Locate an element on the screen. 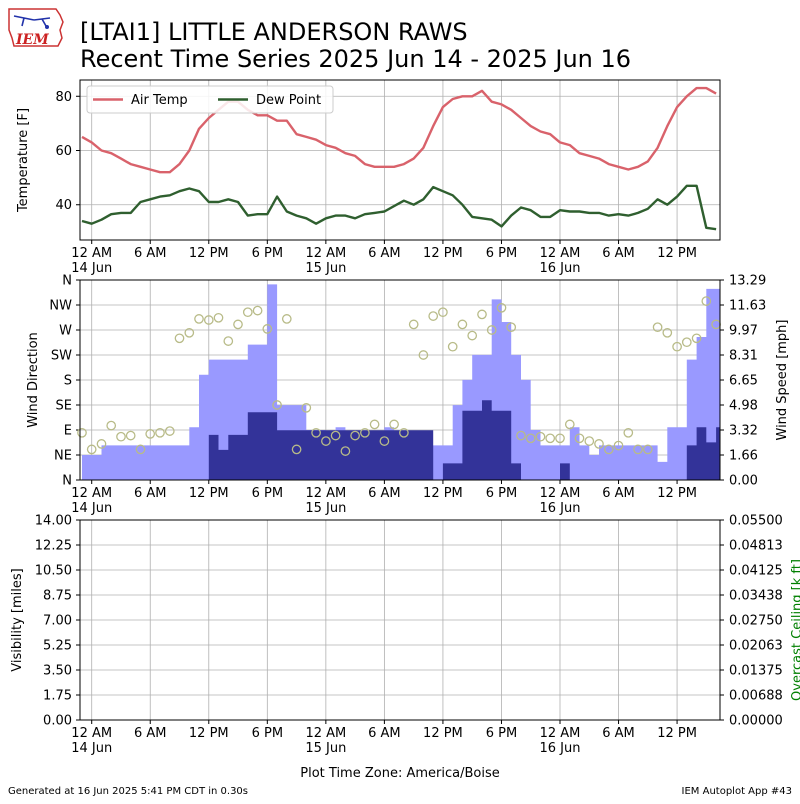 This screenshot has height=804, width=800. vis-x-date-label: 16 Jun is located at coordinates (560, 748).